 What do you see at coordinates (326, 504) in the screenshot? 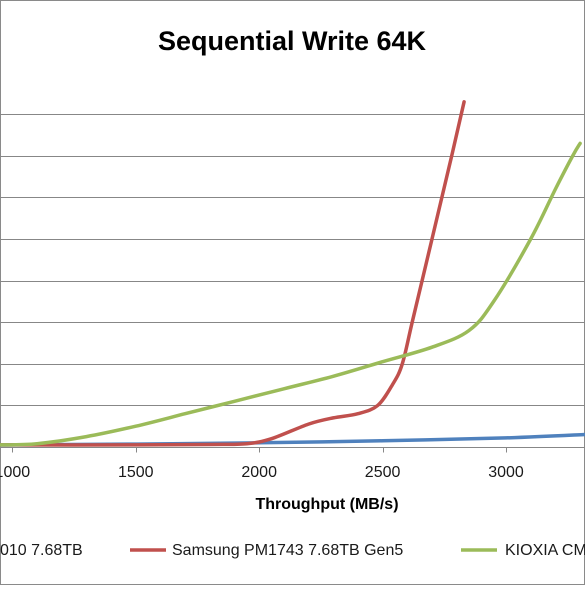
I see `x-axis-title: Throughput (MB/s)` at bounding box center [326, 504].